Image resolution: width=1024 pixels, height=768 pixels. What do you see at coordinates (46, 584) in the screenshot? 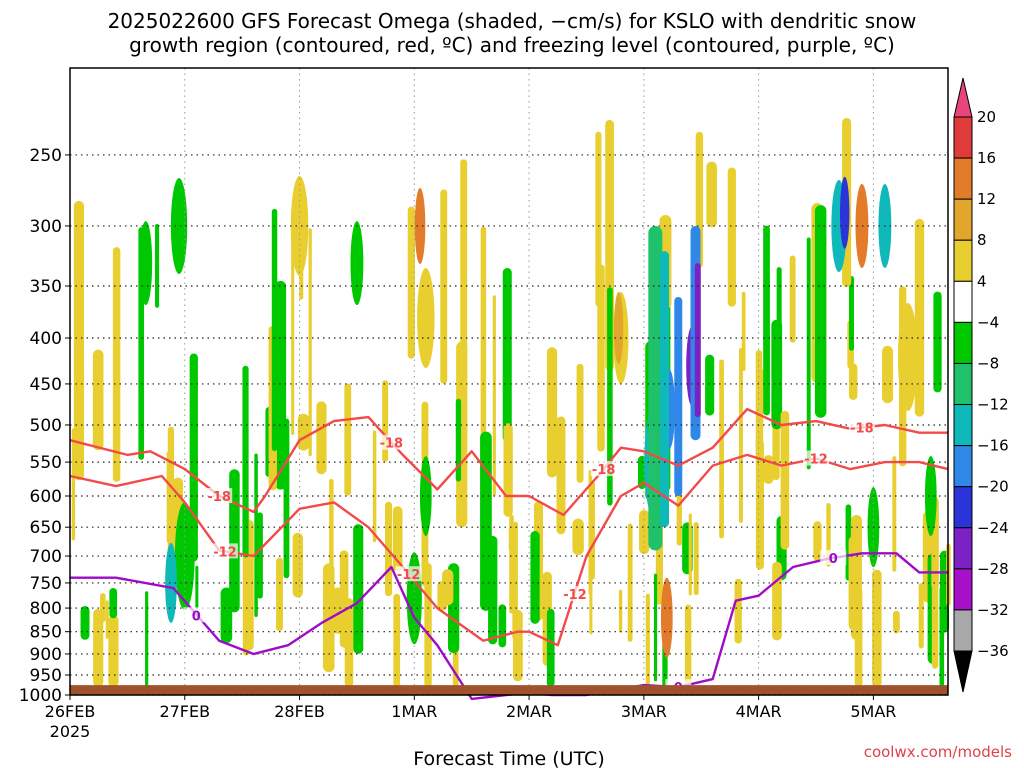
I see `y-tick-label: 750` at bounding box center [46, 584].